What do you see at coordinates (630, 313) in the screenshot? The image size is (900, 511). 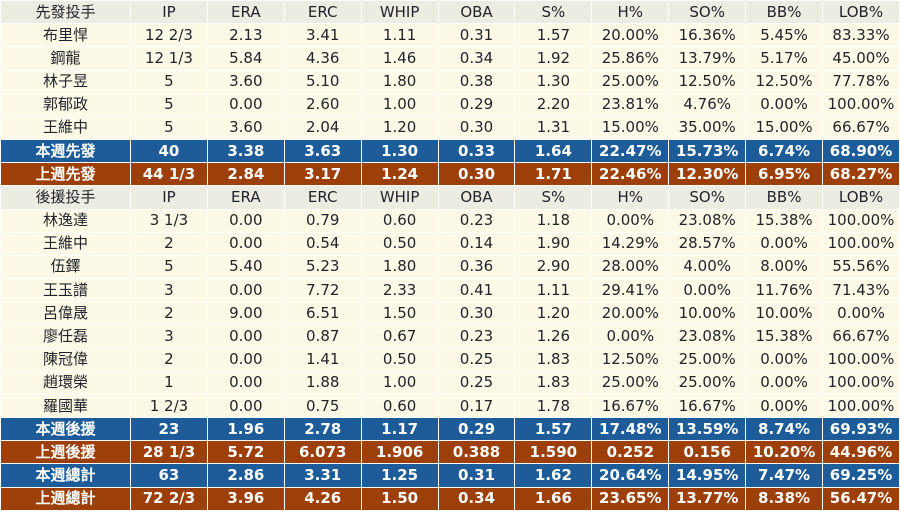 I see `stat-value-cell: 20.00%` at bounding box center [630, 313].